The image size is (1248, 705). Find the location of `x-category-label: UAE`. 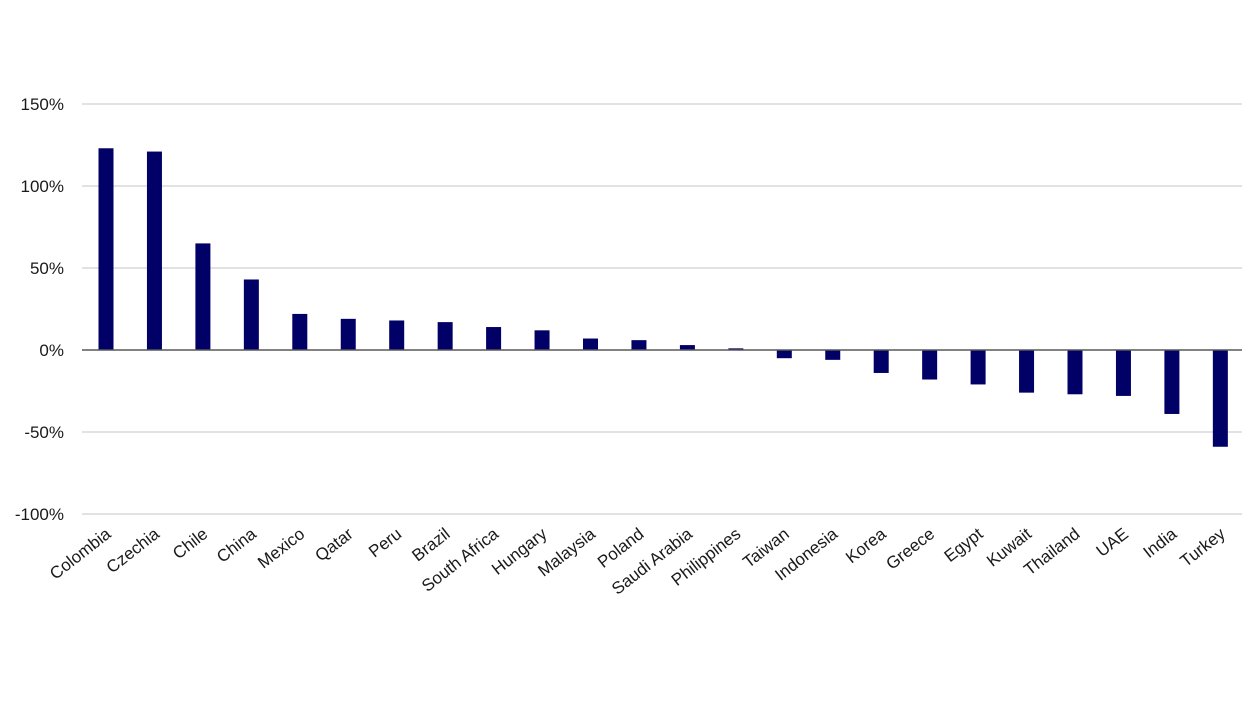

x-category-label: UAE is located at coordinates (1112, 542).